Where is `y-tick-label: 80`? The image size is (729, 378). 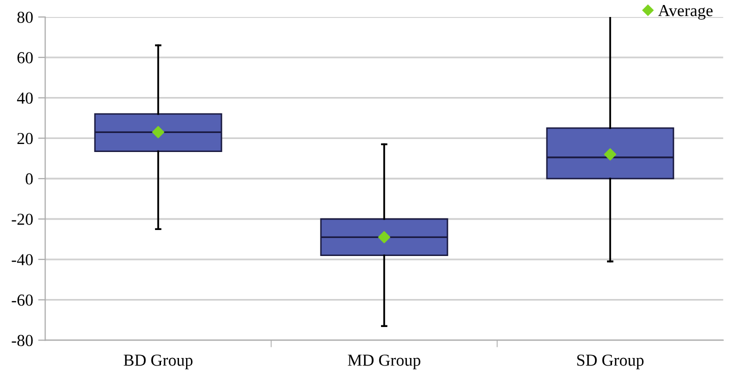 y-tick-label: 80 is located at coordinates (25, 17).